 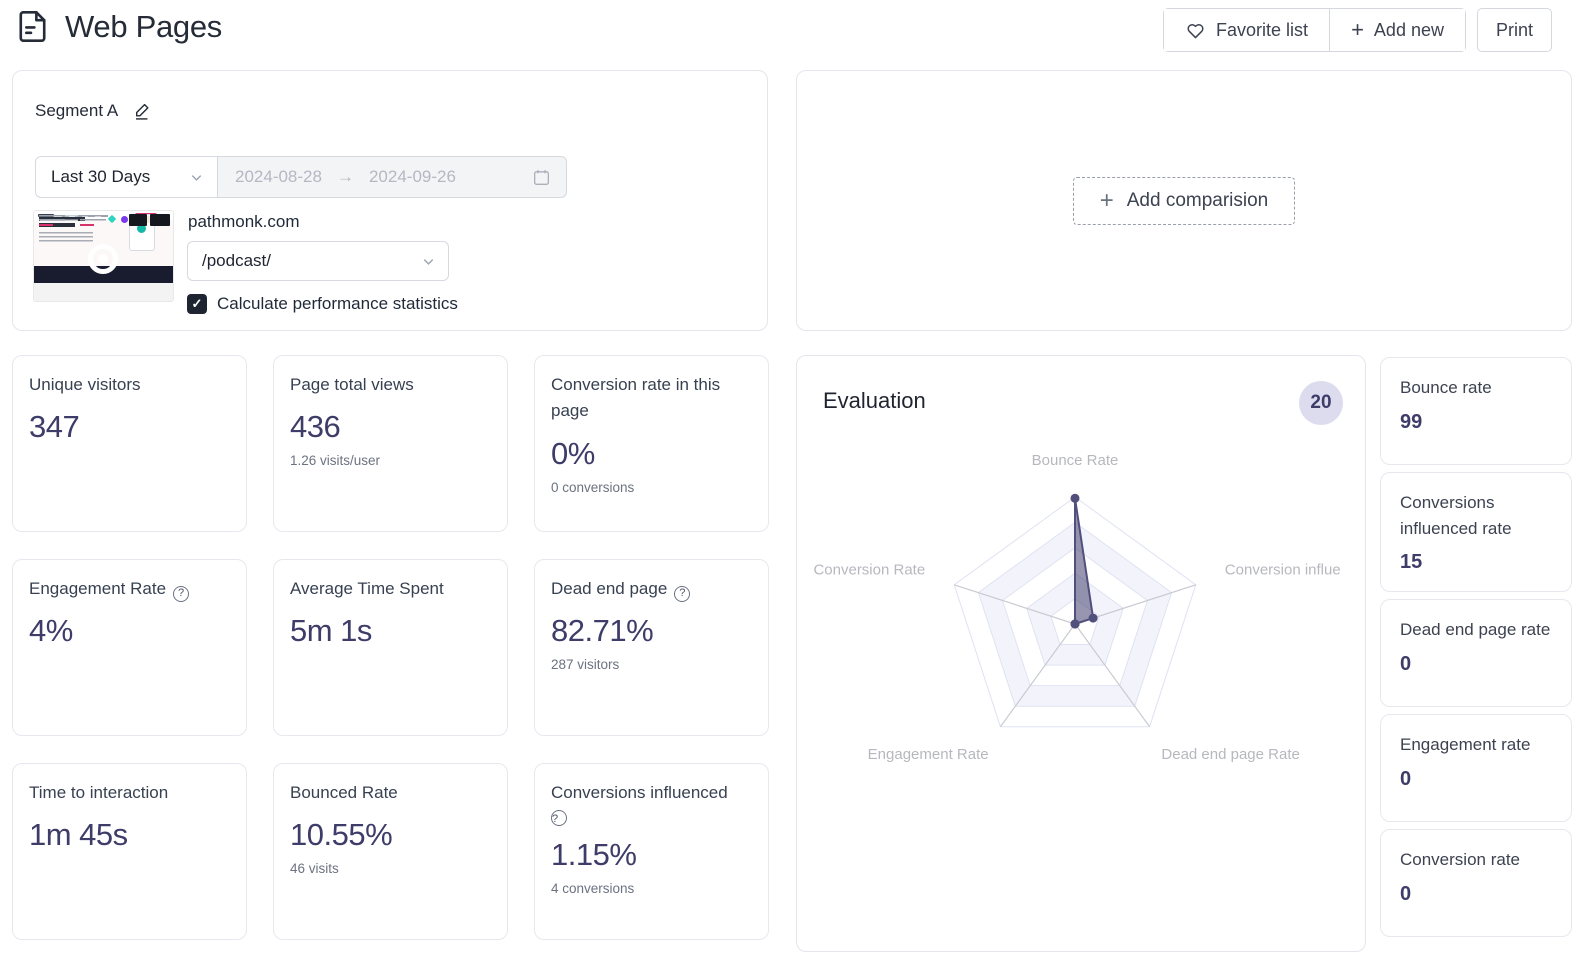 I want to click on add-comparison-label: Add comparision, so click(x=1197, y=200).